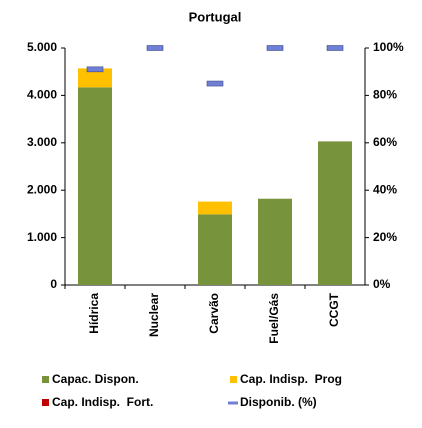  Describe the element at coordinates (385, 142) in the screenshot. I see `y2-tick-label: 60%` at that location.